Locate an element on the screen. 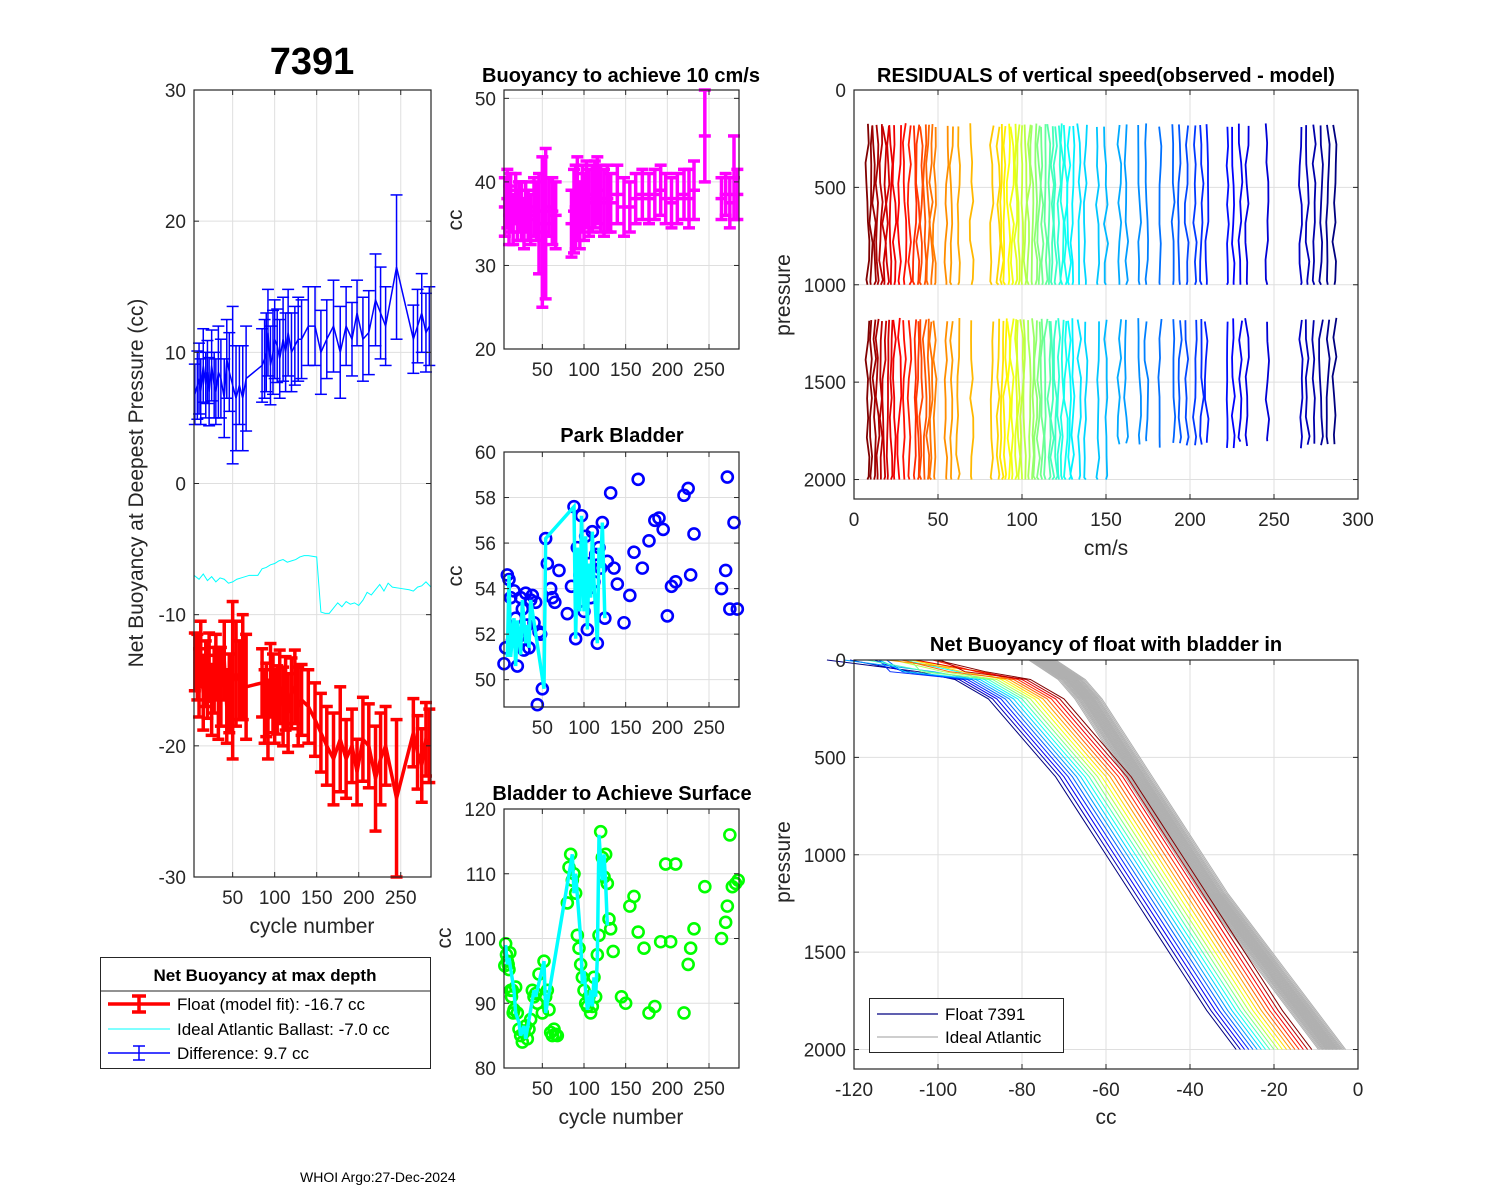 The height and width of the screenshot is (1200, 1500). y-tick-label: 1000 is located at coordinates (825, 286).